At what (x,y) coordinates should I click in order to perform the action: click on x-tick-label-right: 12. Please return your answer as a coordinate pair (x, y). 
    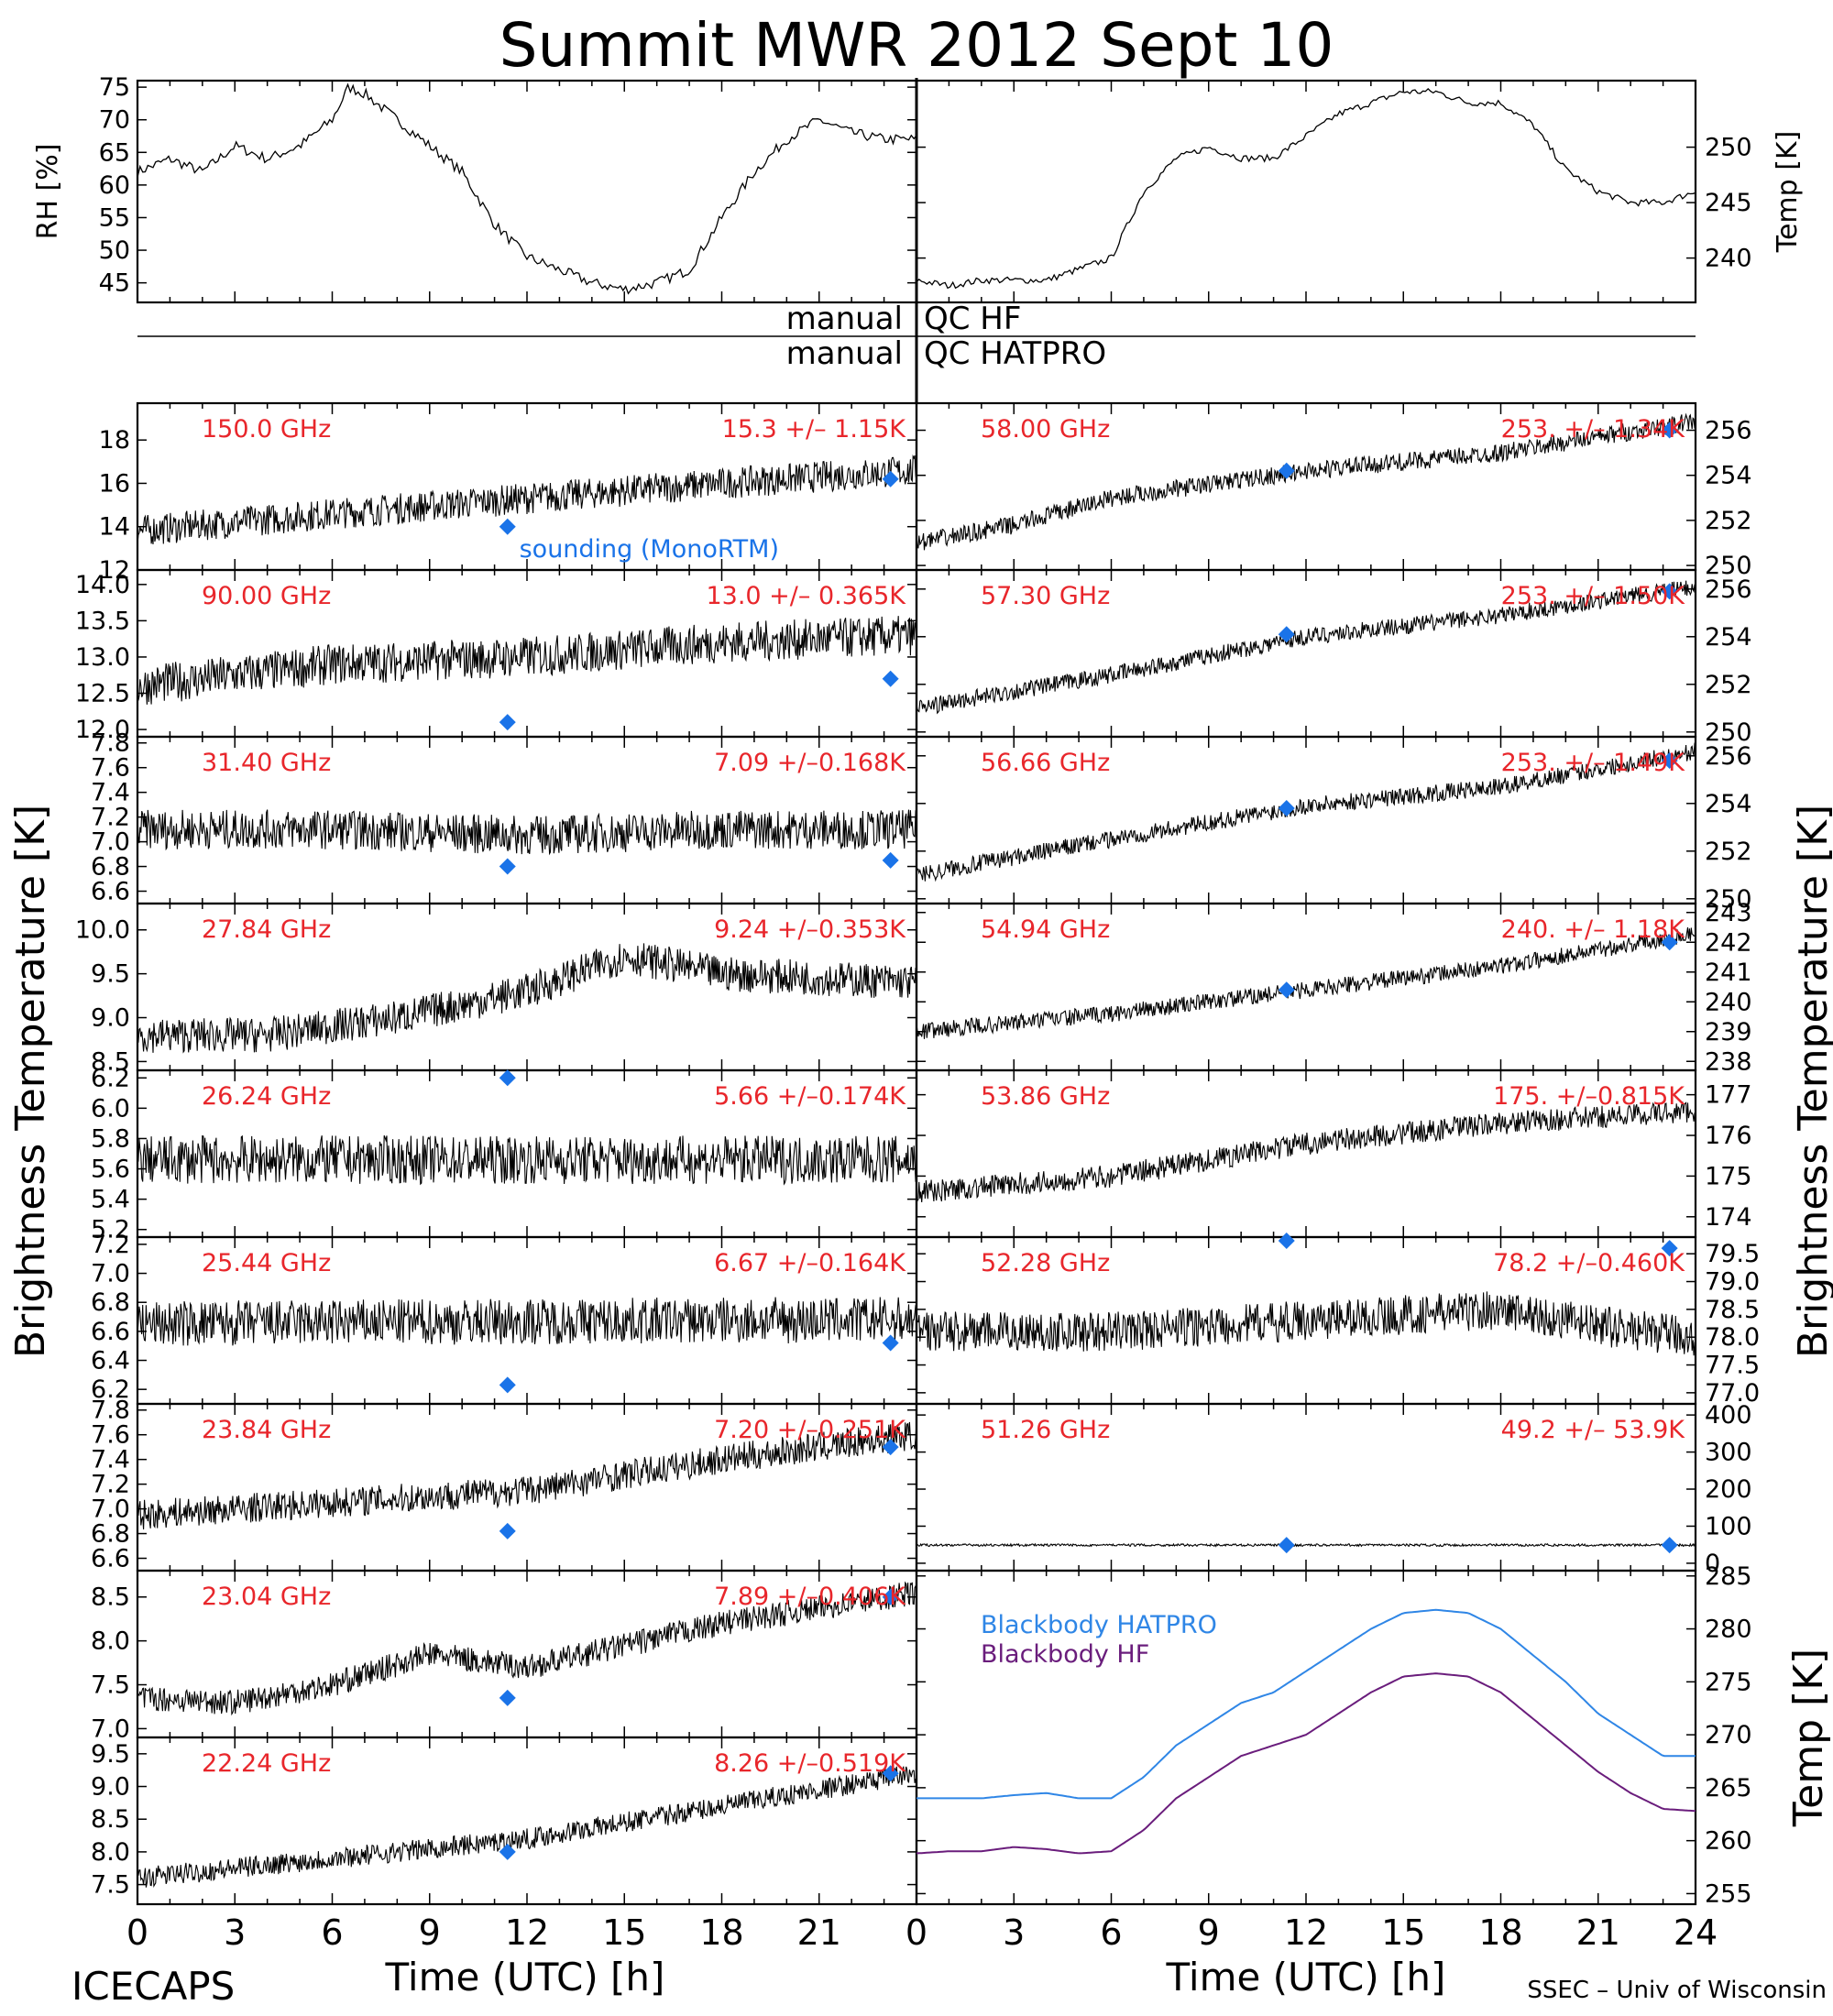
    Looking at the image, I should click on (1306, 1932).